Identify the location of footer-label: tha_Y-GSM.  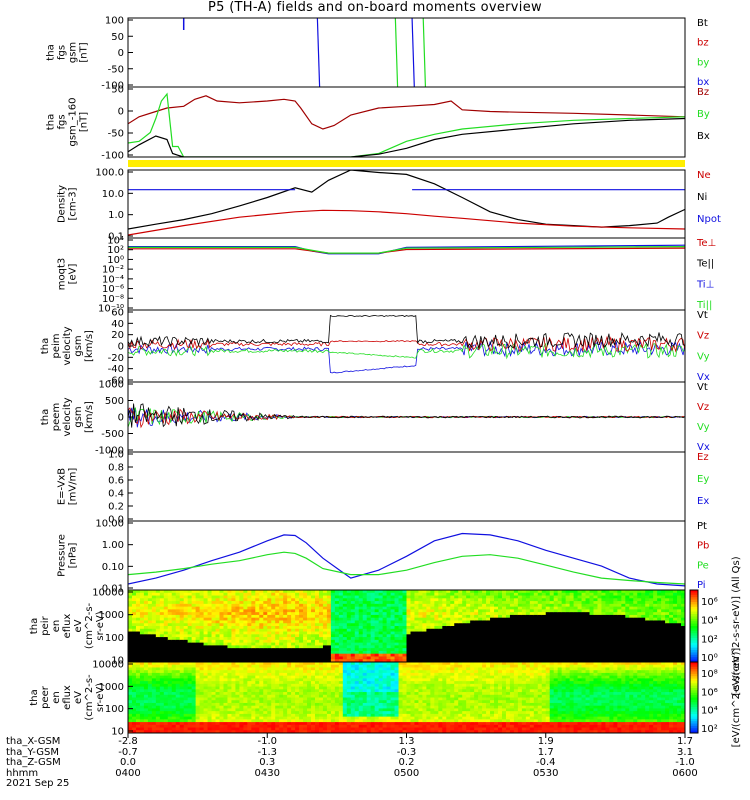
(33, 752).